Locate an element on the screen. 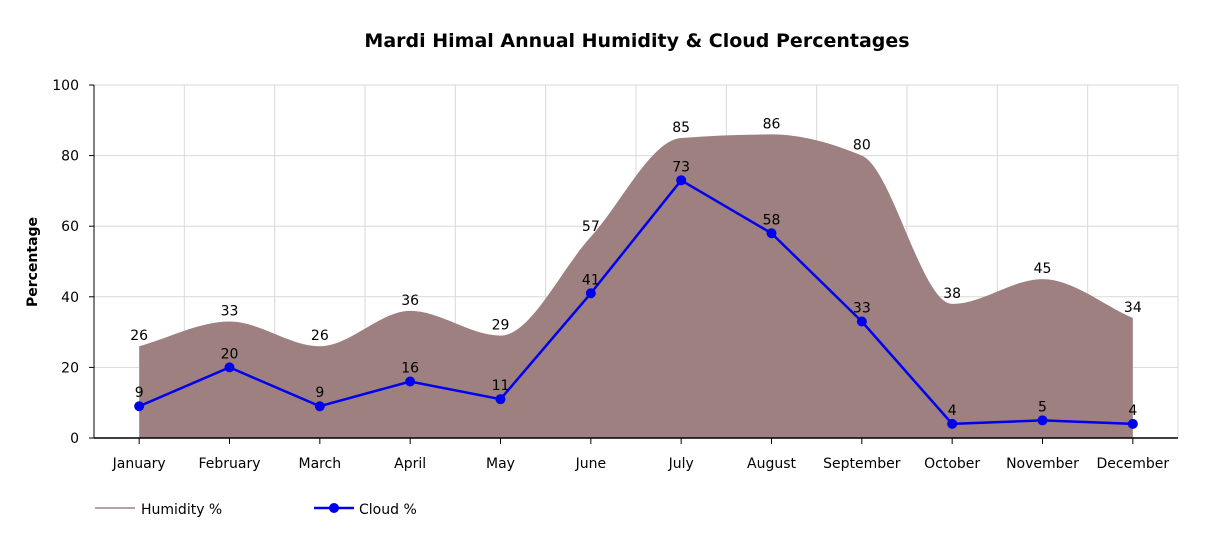 Image resolution: width=1214 pixels, height=555 pixels. cloud-data-label: 73 is located at coordinates (681, 167).